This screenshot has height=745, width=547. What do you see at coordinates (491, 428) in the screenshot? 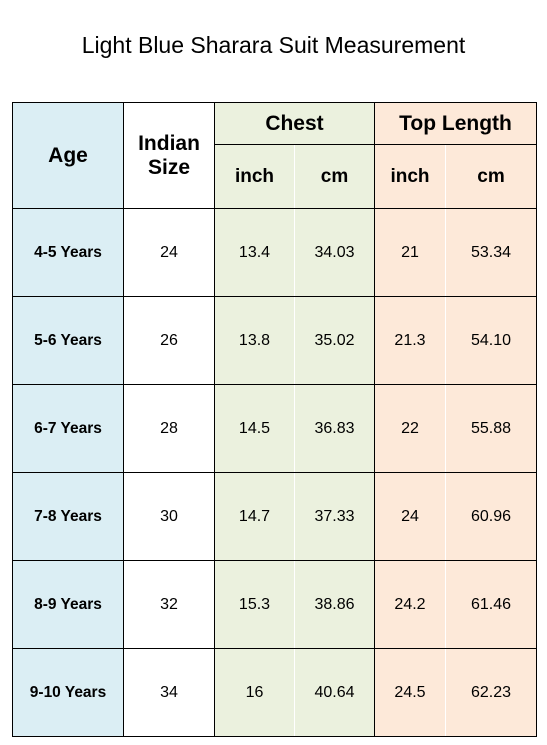
I see `cell-top-cm: 55.88` at bounding box center [491, 428].